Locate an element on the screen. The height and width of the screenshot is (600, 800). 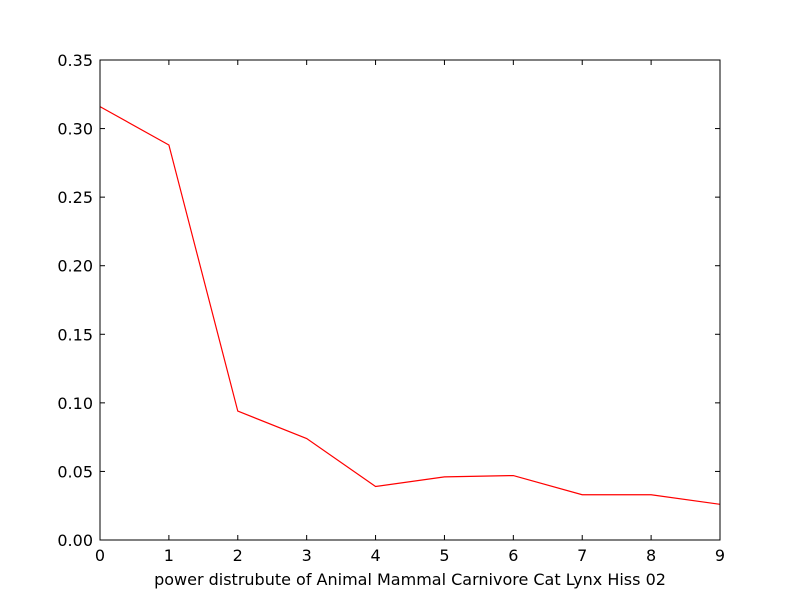
y-tick-label: 0.35 is located at coordinates (75, 60).